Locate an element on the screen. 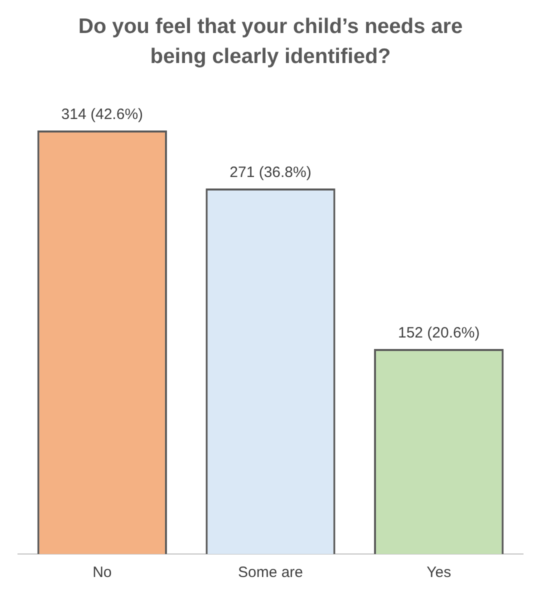  x-tick-label: Some are is located at coordinates (271, 573).